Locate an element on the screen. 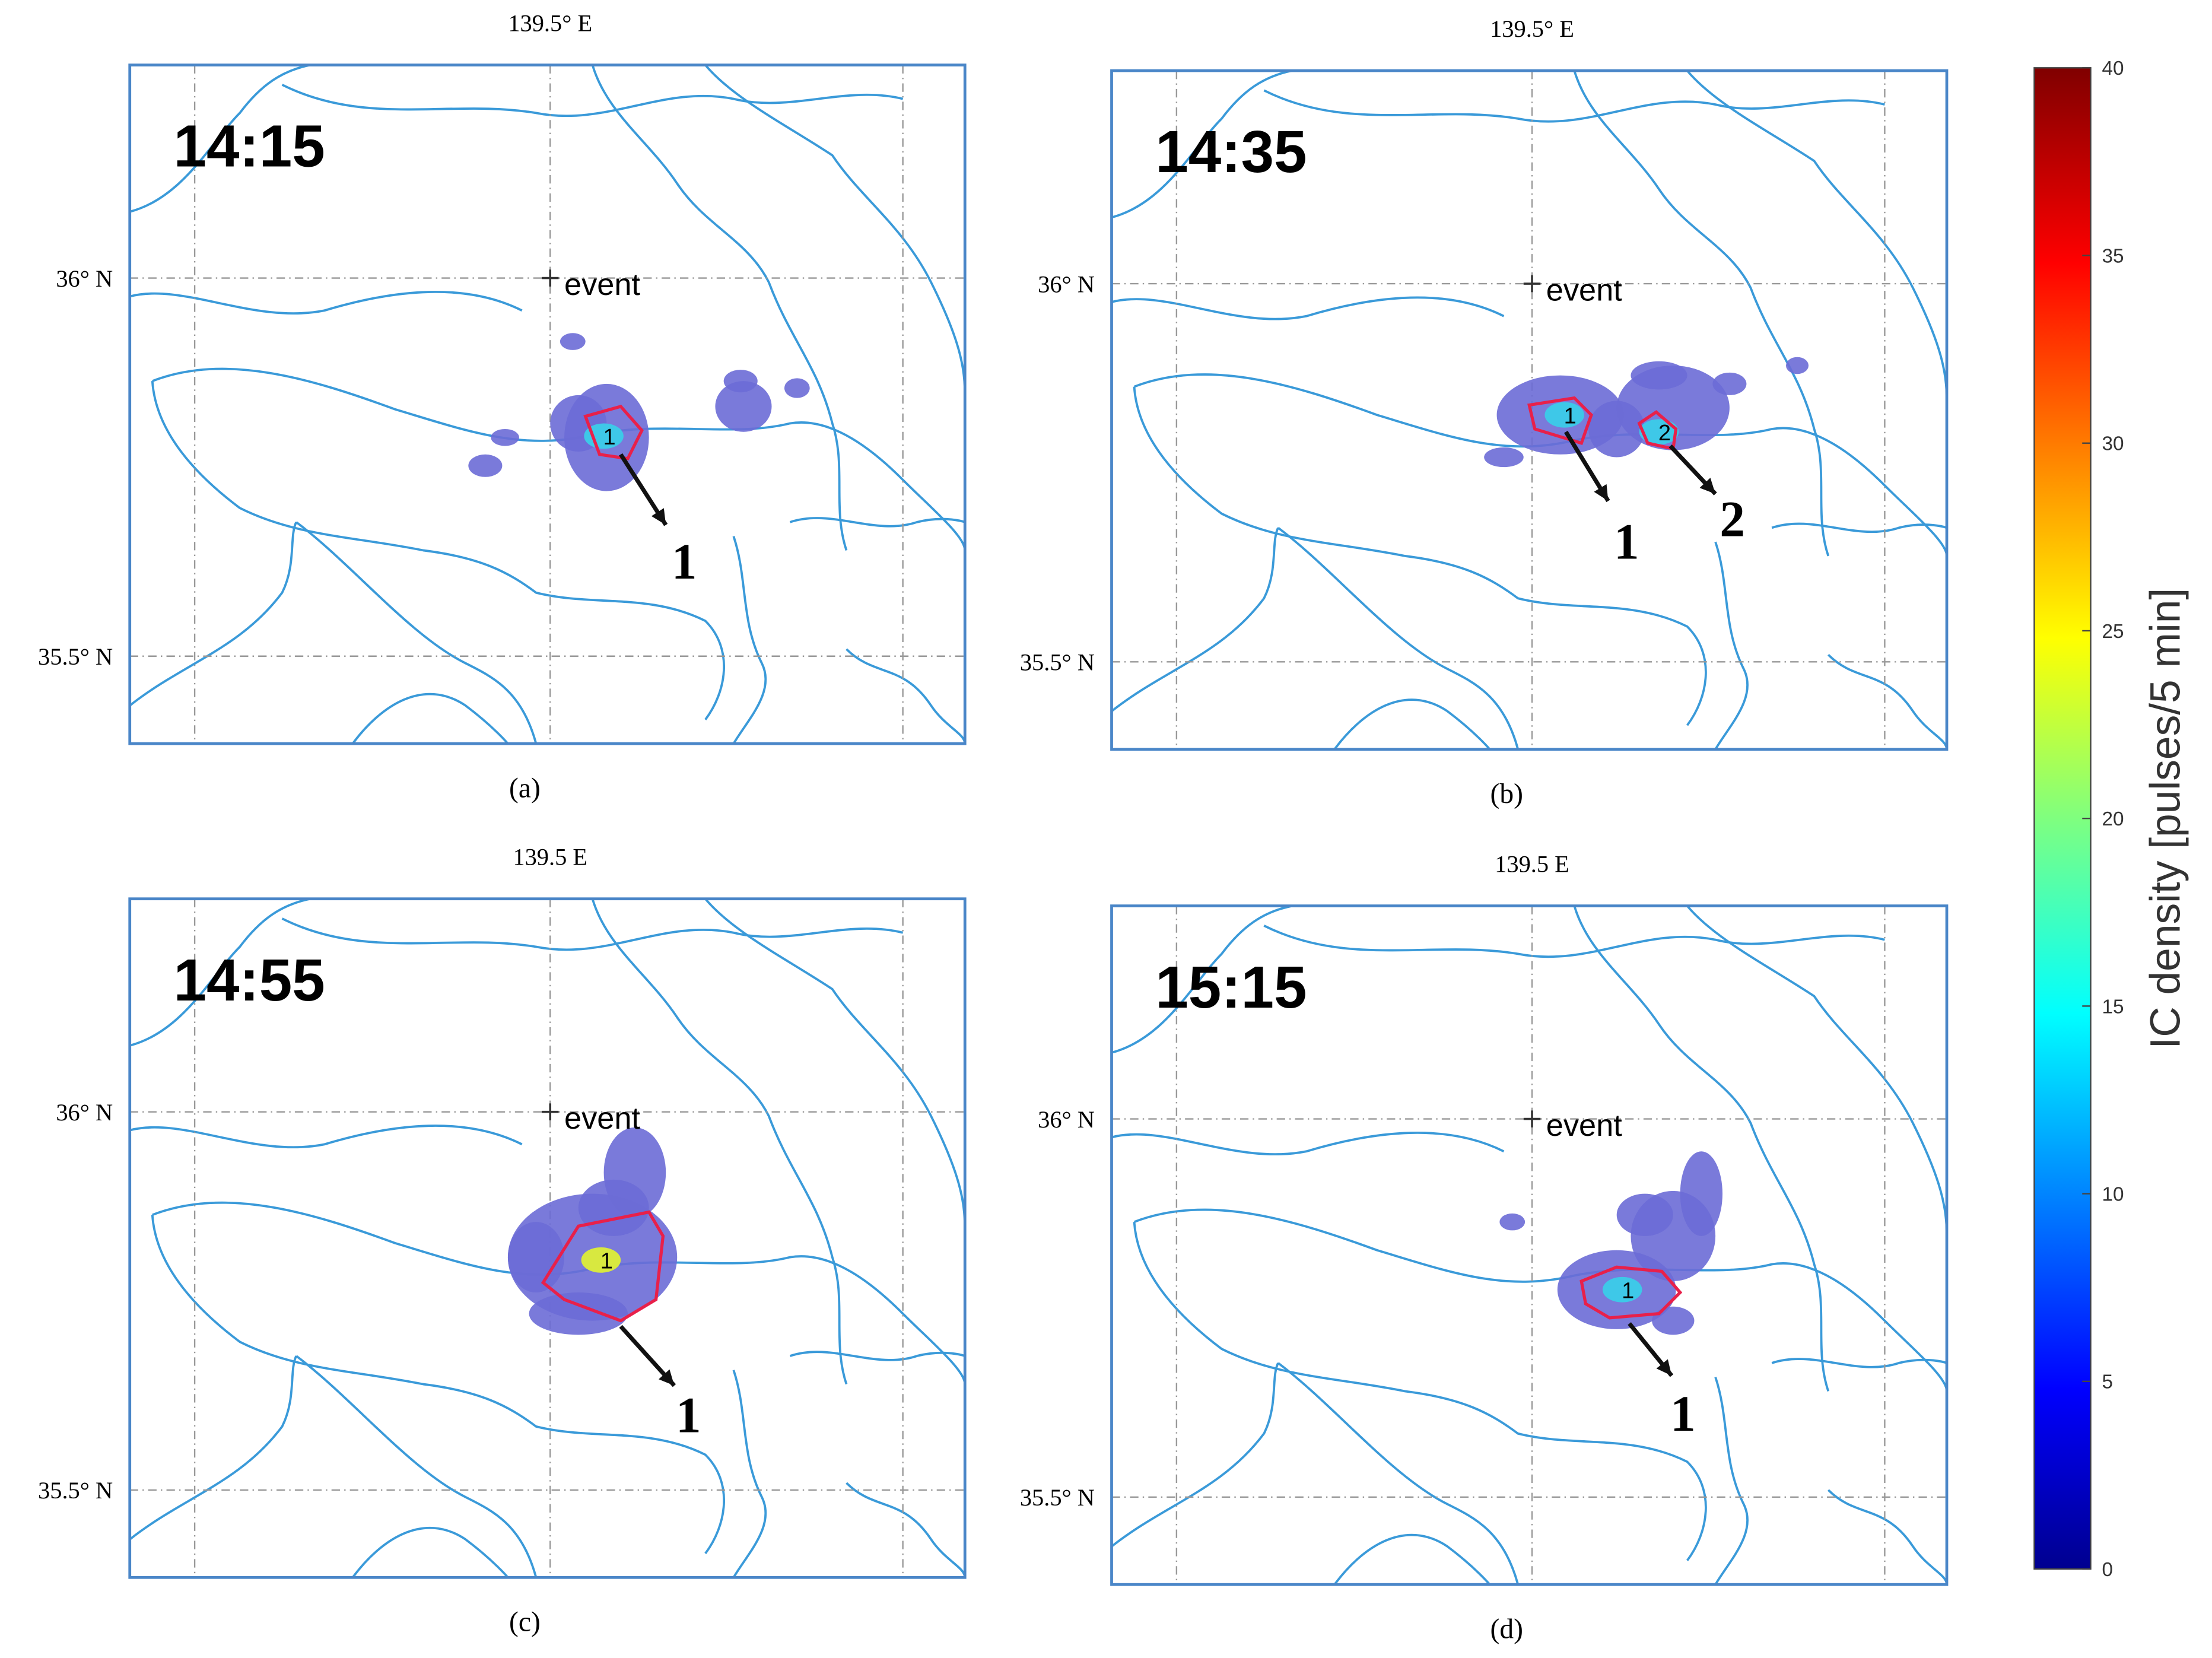 This screenshot has height=1658, width=2212. colorbar-tick-label: 25 is located at coordinates (2113, 632).